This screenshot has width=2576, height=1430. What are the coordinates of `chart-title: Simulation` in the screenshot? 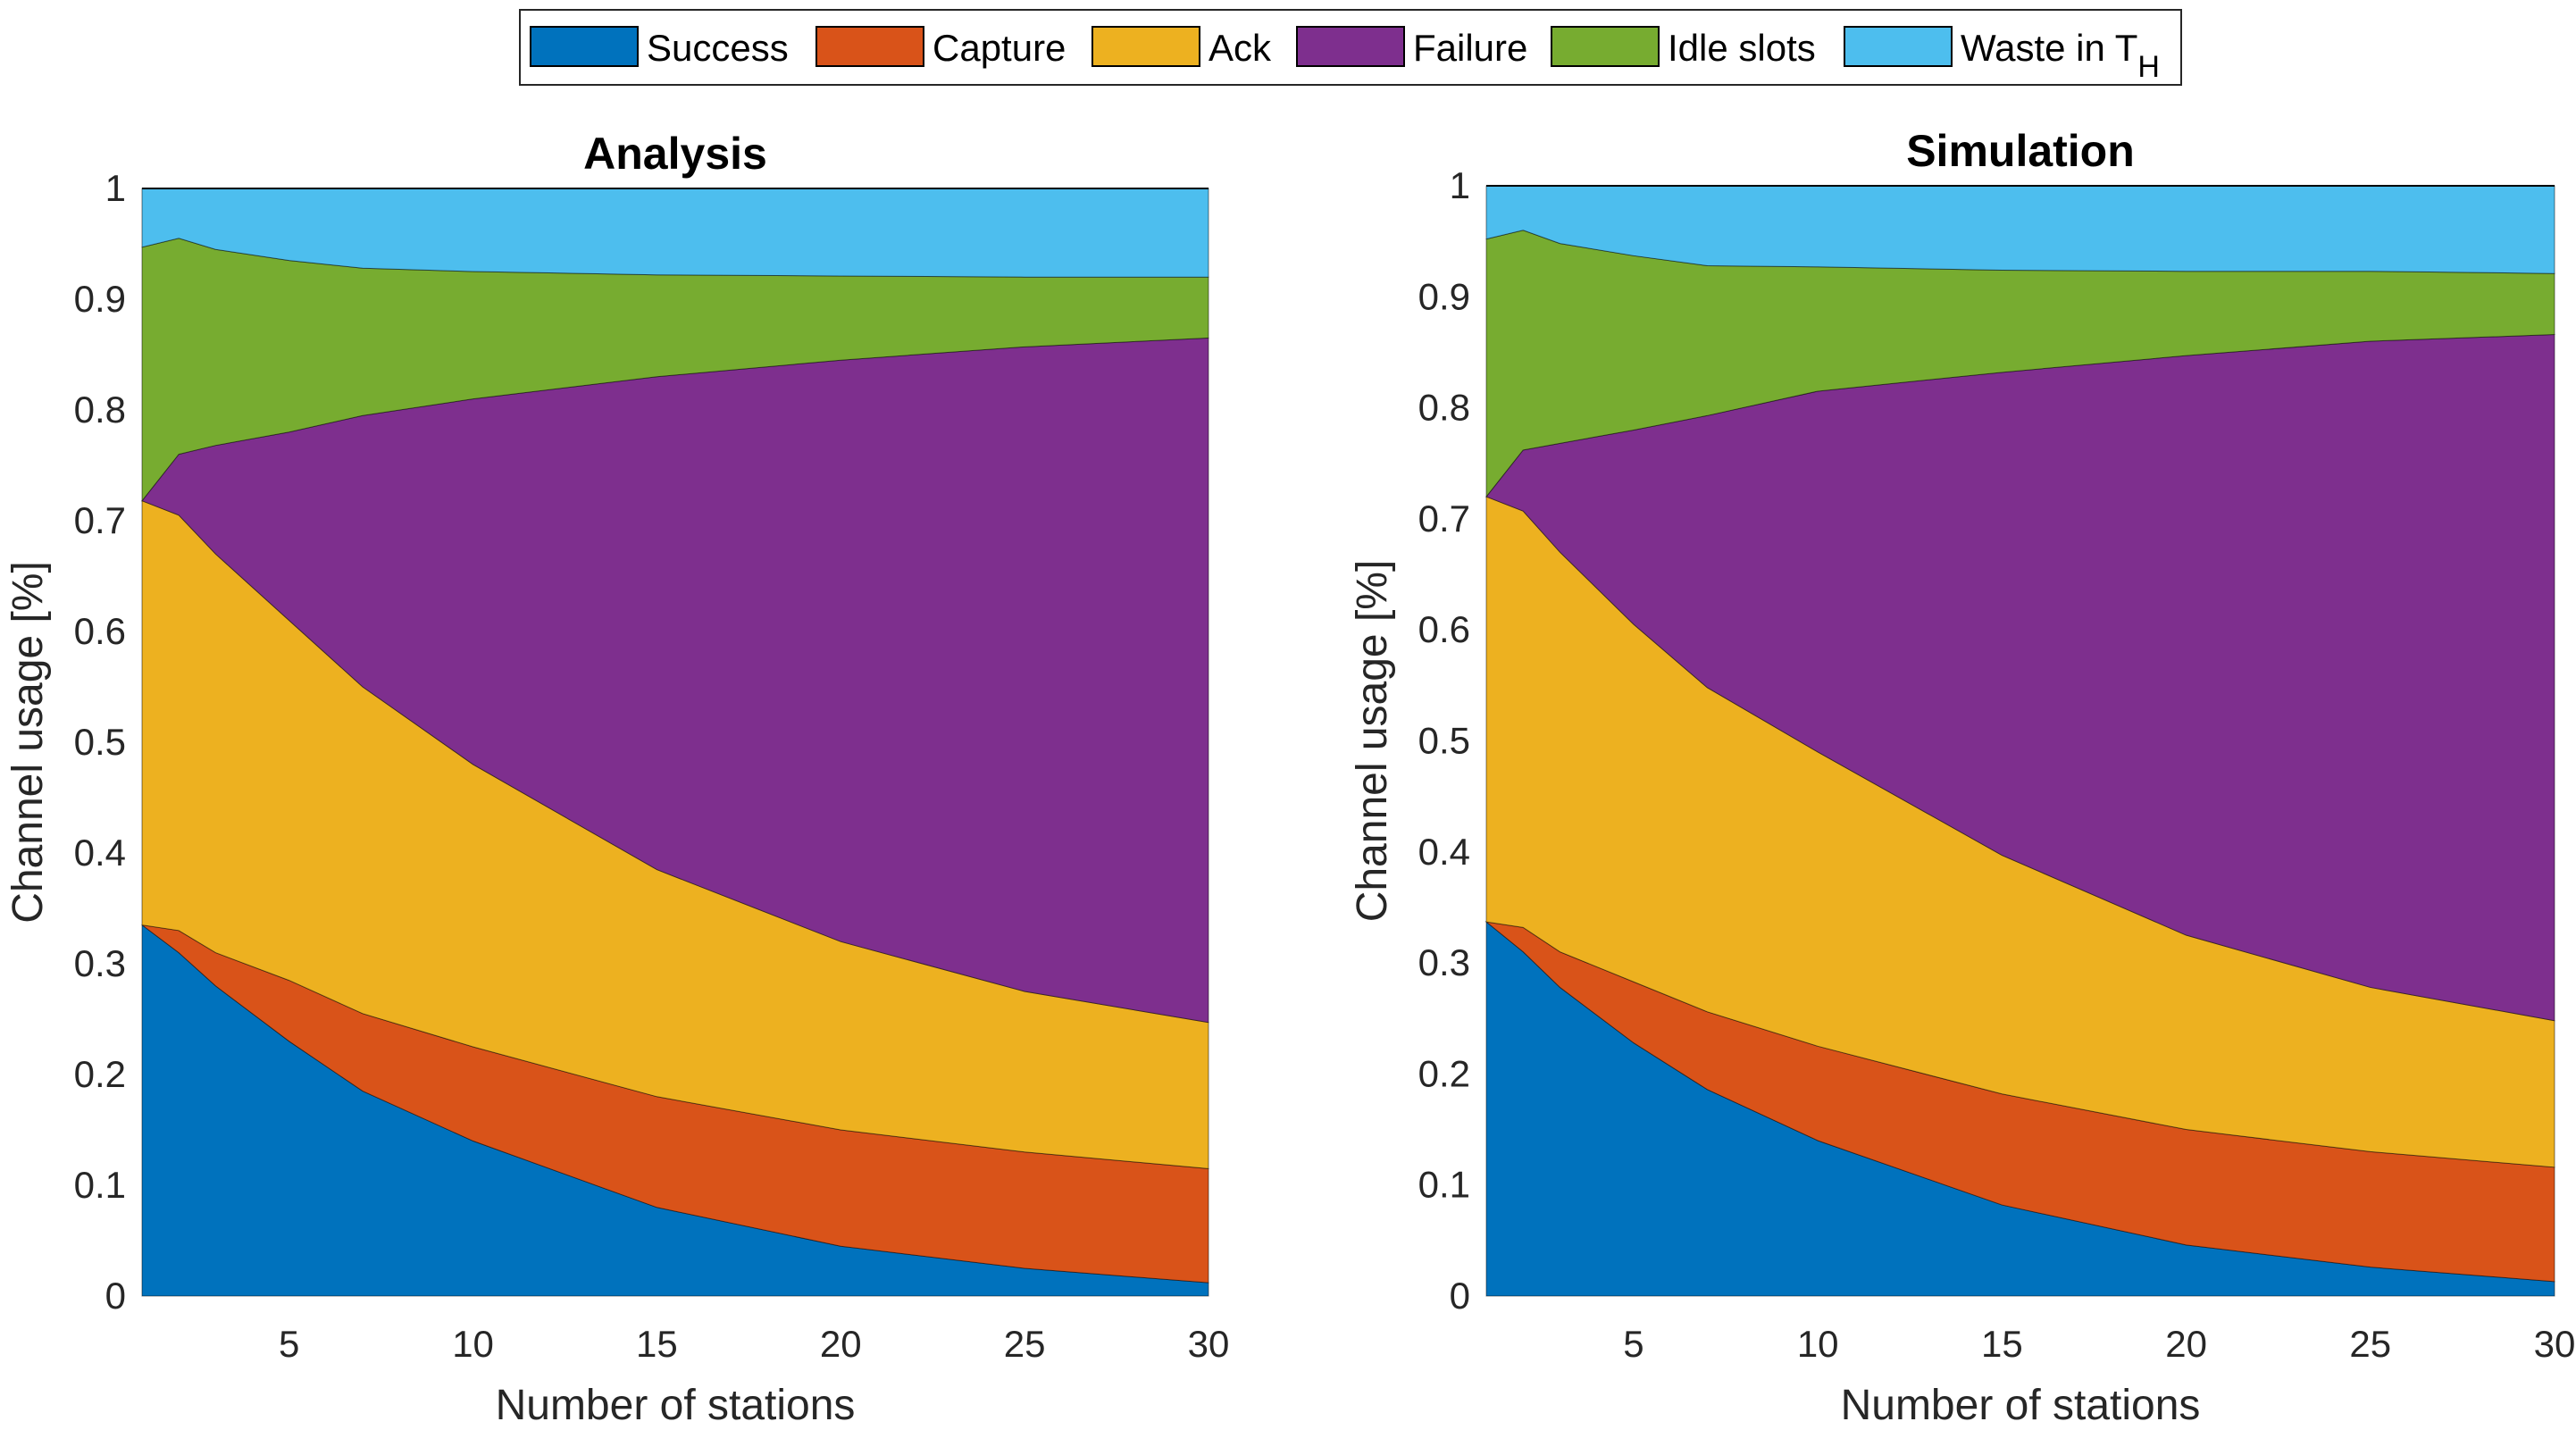 It's located at (2021, 151).